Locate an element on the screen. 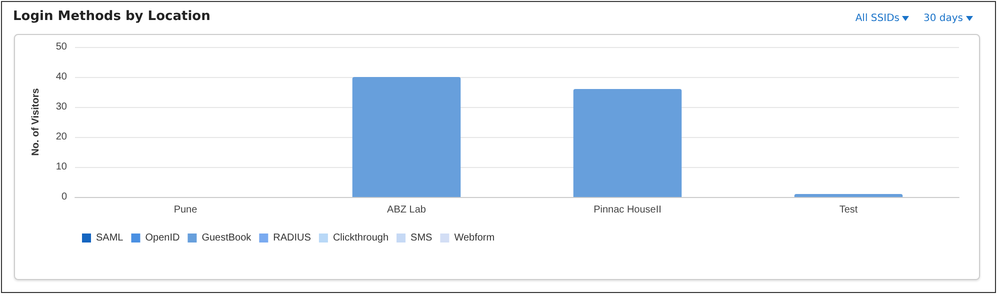  legend-label: Webform is located at coordinates (474, 238).